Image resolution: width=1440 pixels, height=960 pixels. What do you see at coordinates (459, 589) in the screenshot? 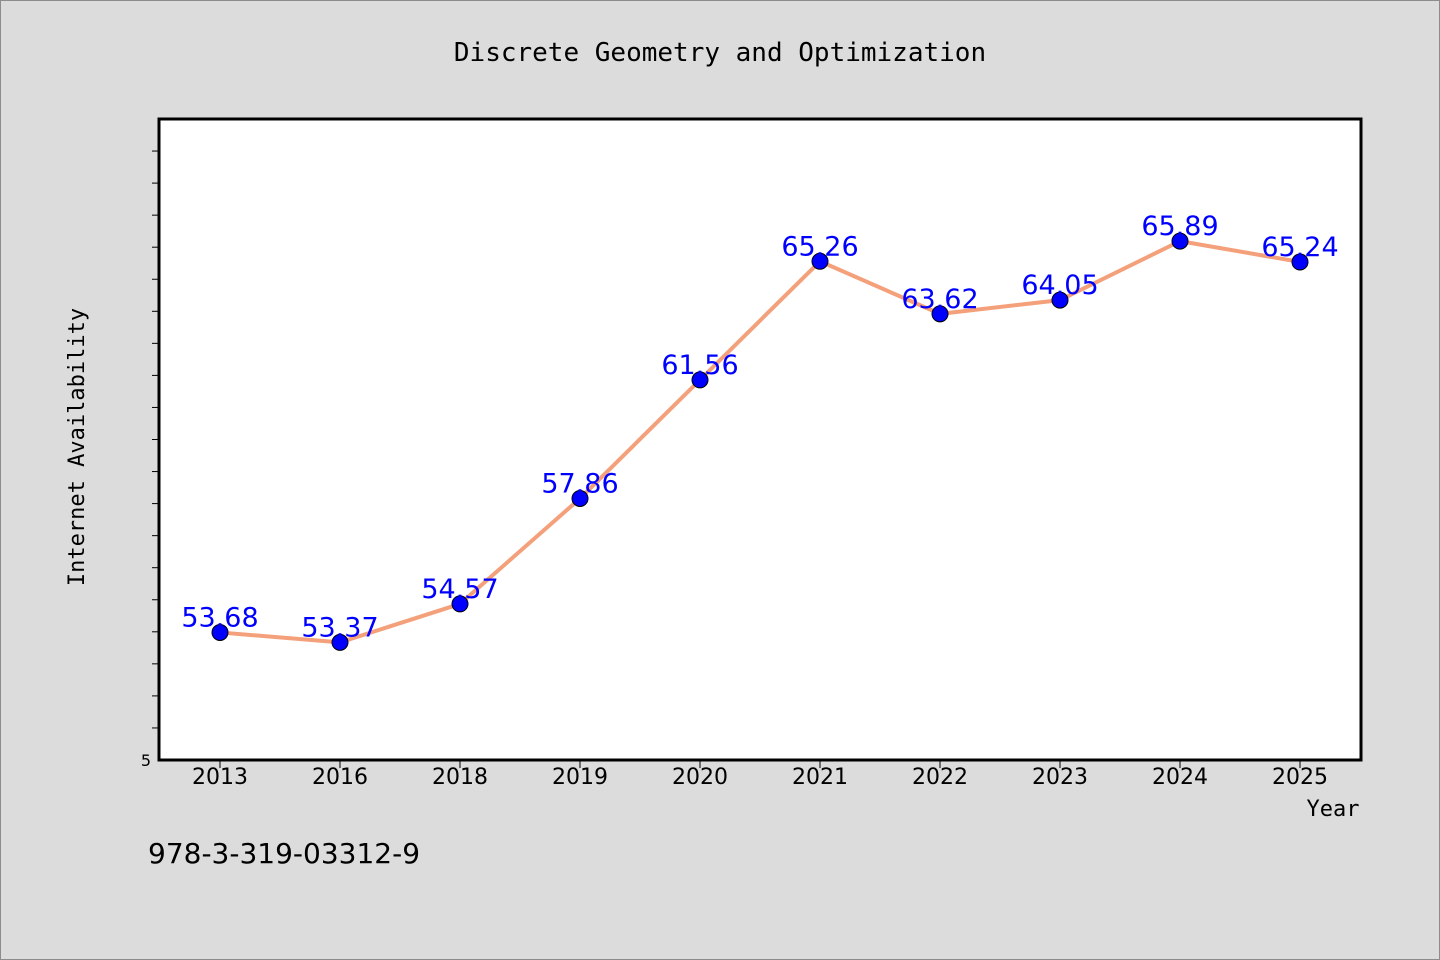
I see `data-label: 54.57` at bounding box center [459, 589].